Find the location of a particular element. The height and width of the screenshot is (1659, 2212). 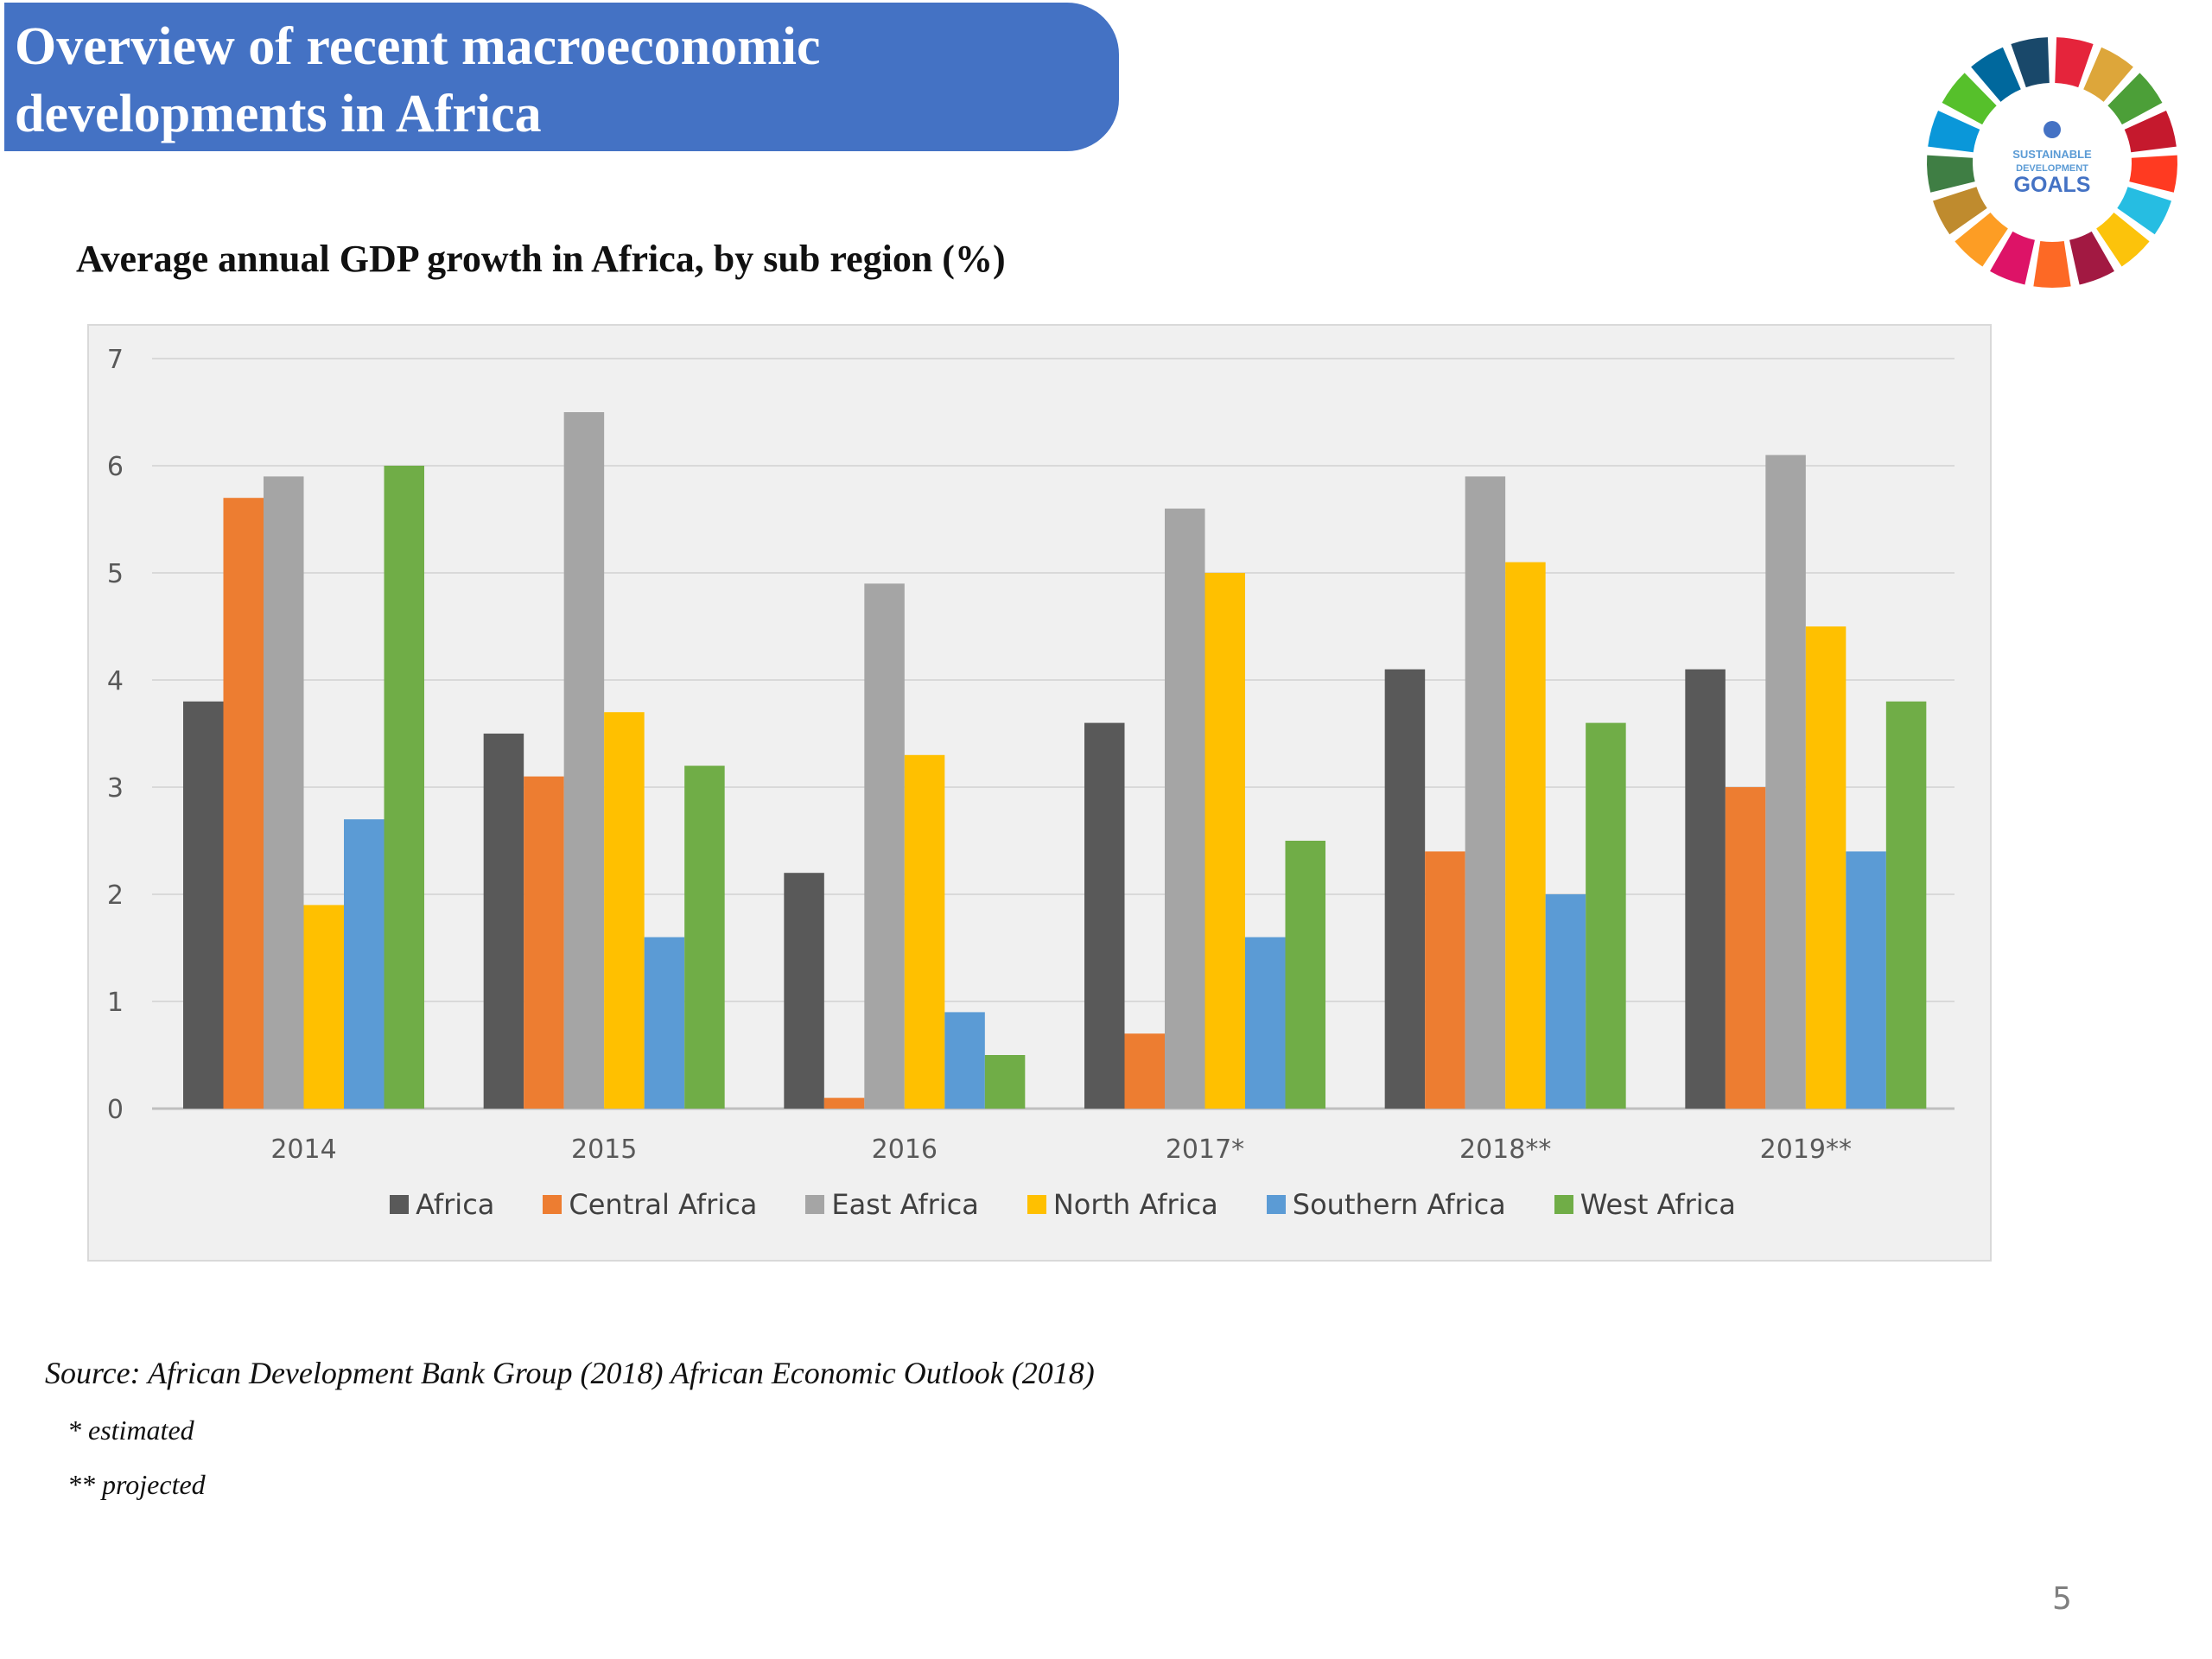

x-tick-label: 2019** is located at coordinates (1806, 1150).